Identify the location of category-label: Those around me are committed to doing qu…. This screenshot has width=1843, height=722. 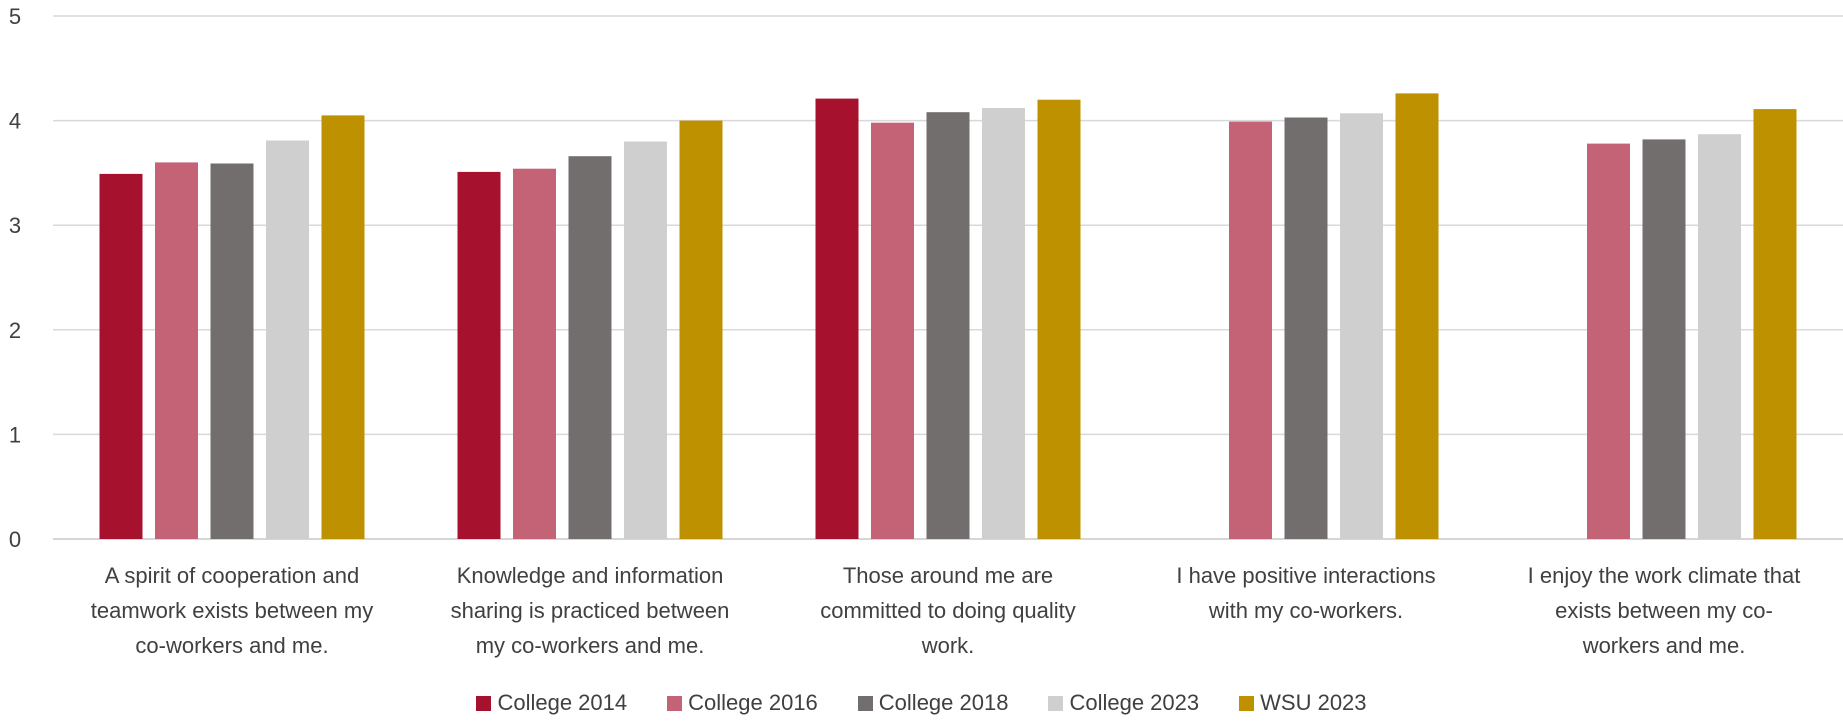
(948, 610).